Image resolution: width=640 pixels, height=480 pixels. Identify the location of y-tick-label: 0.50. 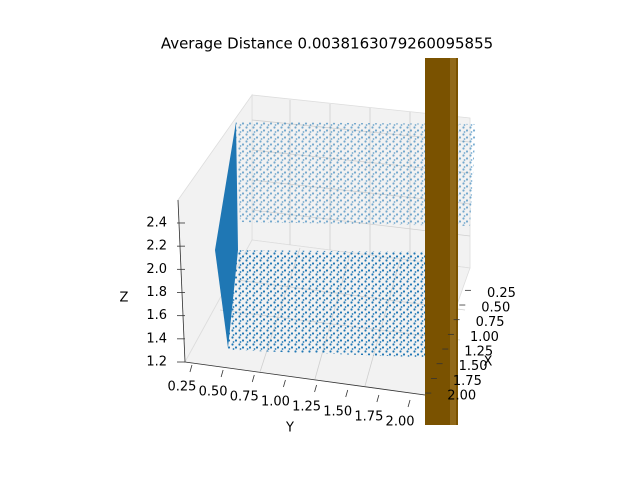
(213, 392).